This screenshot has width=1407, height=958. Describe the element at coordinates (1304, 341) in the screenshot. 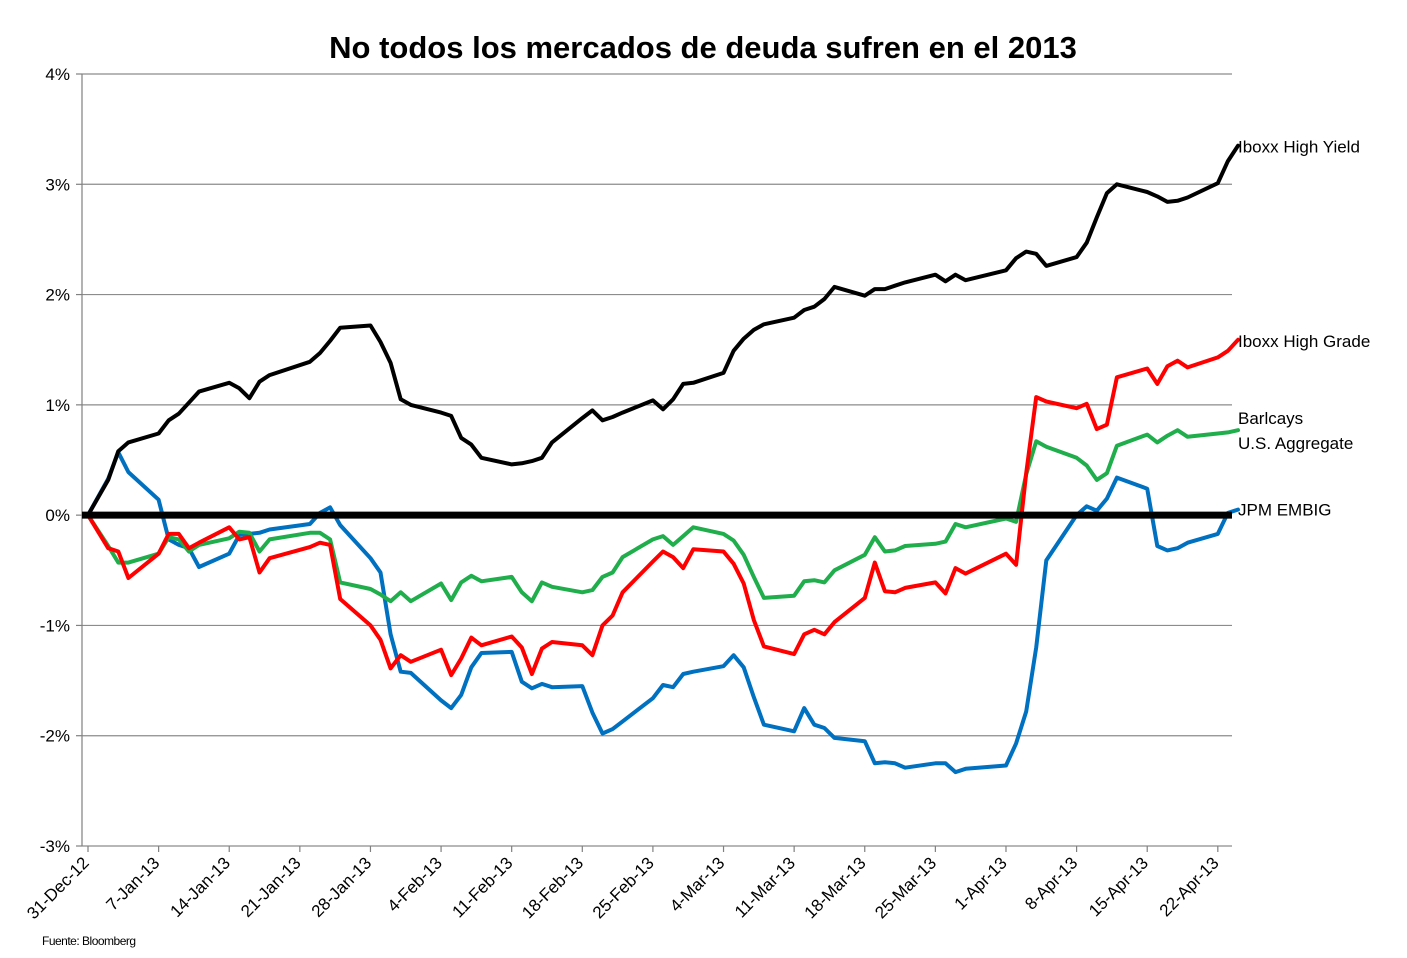

I see `series-label: Iboxx High Grade` at that location.